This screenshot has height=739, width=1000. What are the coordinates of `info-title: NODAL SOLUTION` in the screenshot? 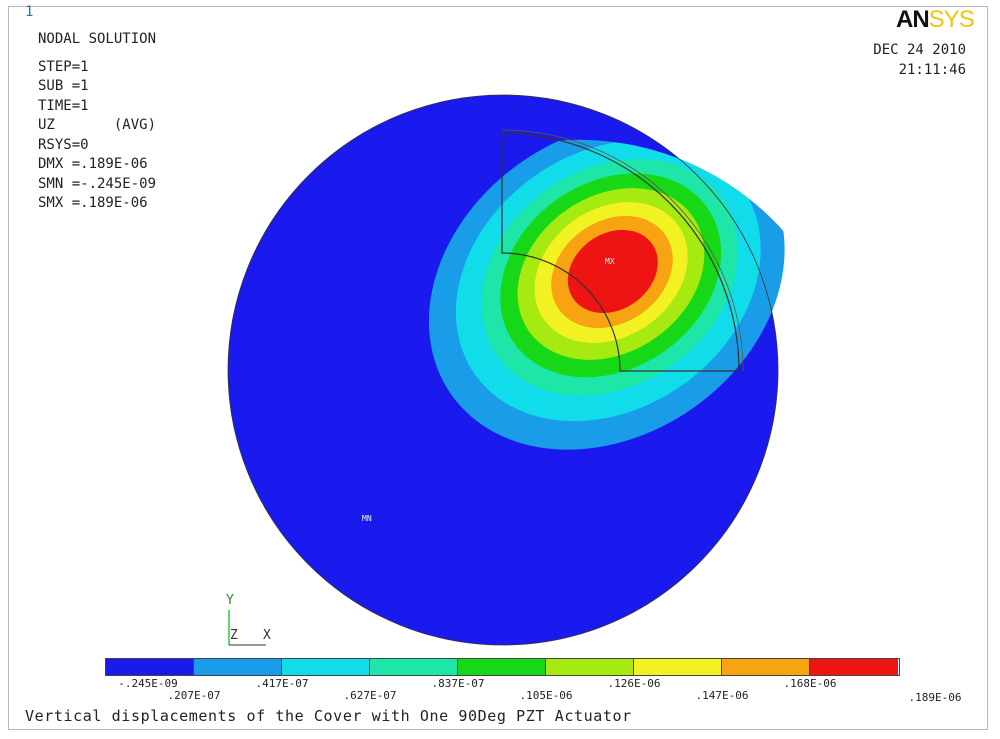 It's located at (97, 39).